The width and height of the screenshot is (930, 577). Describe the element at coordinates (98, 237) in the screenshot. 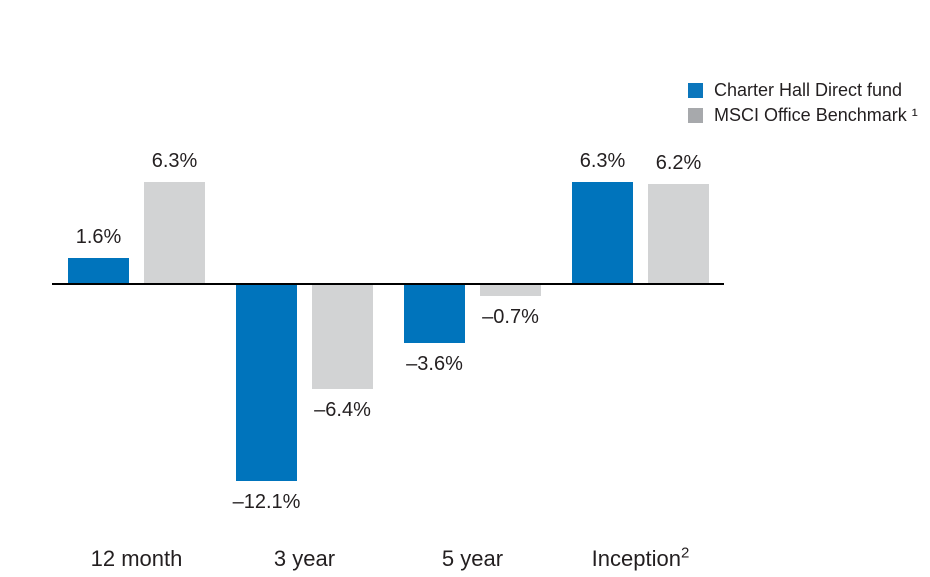

I see `value-label: 1.6%` at that location.